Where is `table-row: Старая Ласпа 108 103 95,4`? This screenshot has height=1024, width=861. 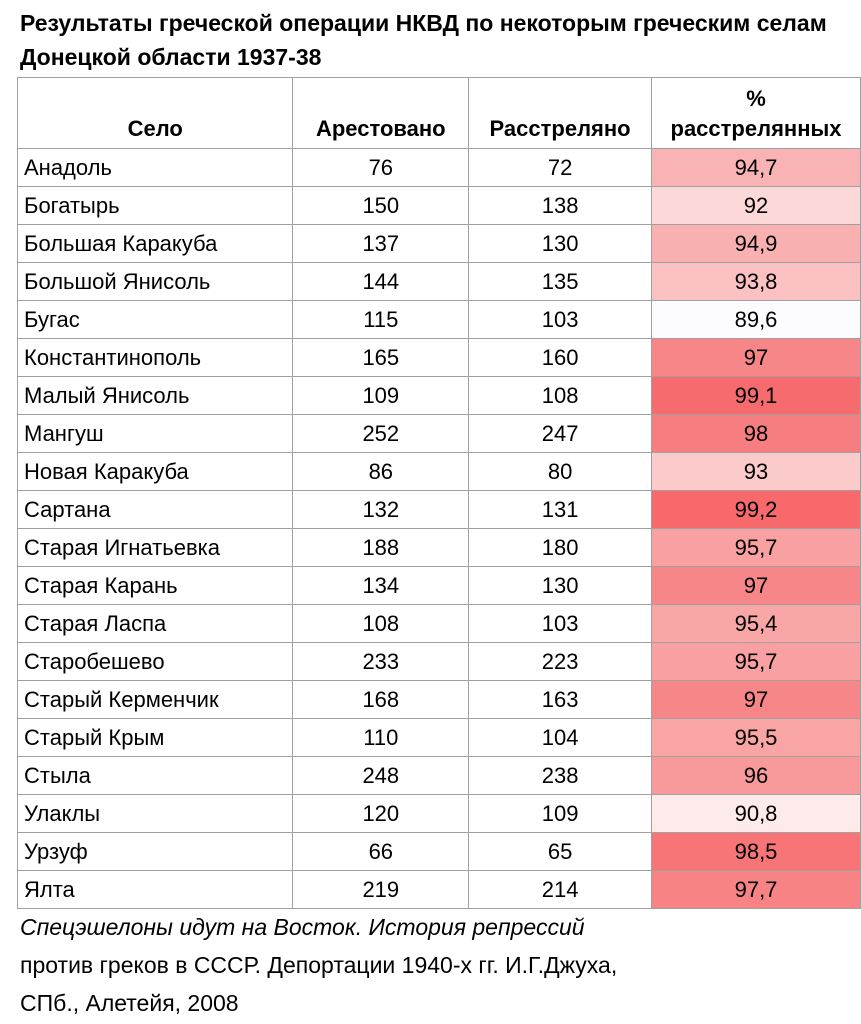 table-row: Старая Ласпа 108 103 95,4 is located at coordinates (438, 623).